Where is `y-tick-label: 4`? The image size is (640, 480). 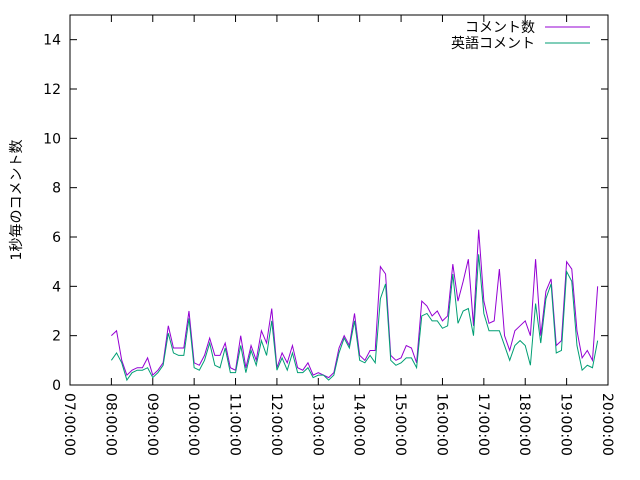 y-tick-label: 4 is located at coordinates (56, 287).